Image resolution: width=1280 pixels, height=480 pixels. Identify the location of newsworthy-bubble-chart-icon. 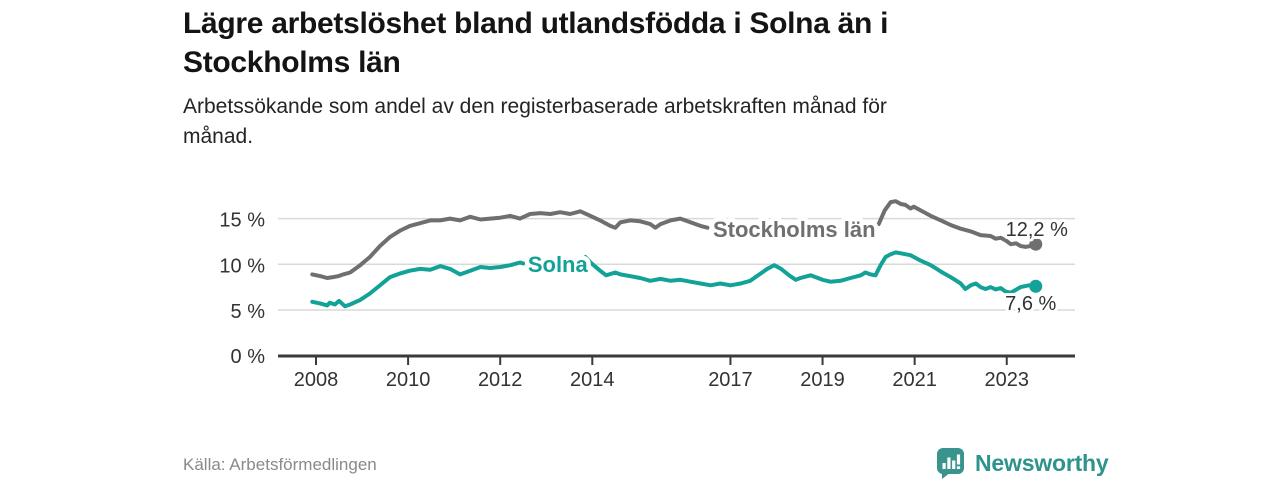
(950, 463).